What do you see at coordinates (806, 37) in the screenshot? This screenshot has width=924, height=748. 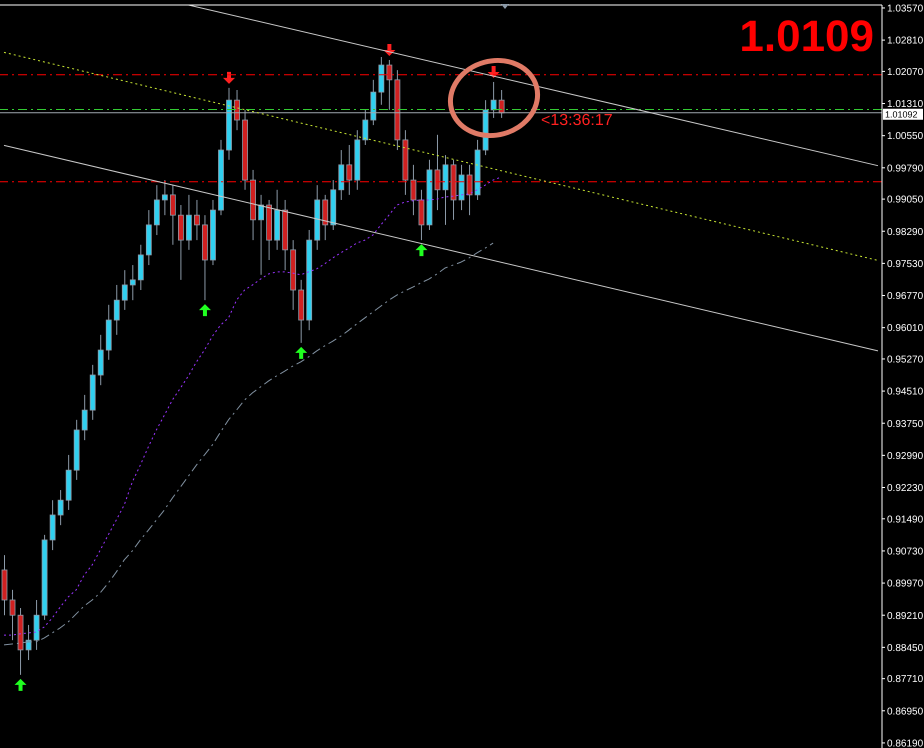 I see `chart-title: 1.0109` at bounding box center [806, 37].